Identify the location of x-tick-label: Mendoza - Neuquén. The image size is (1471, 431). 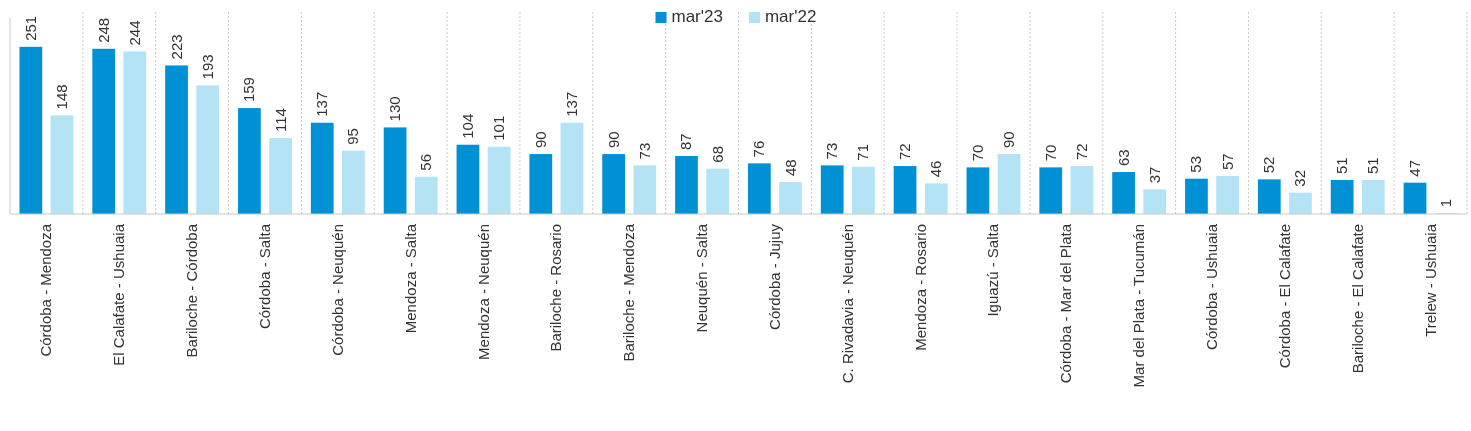
(483, 292).